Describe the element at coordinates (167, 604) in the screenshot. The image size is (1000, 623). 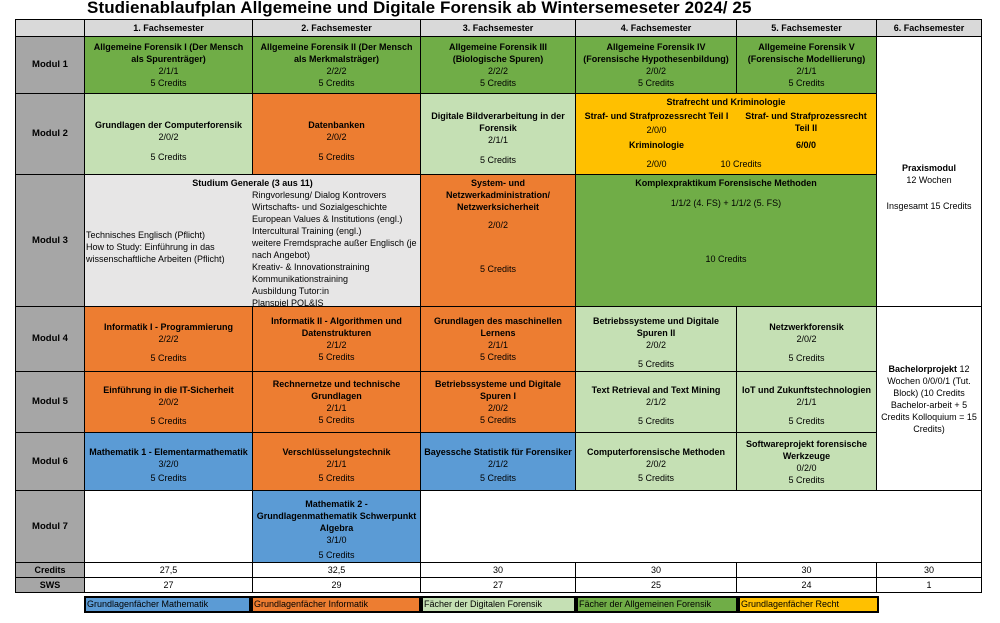
I see `legend-item-mathematik: Grundlagenfächer Mathematik` at that location.